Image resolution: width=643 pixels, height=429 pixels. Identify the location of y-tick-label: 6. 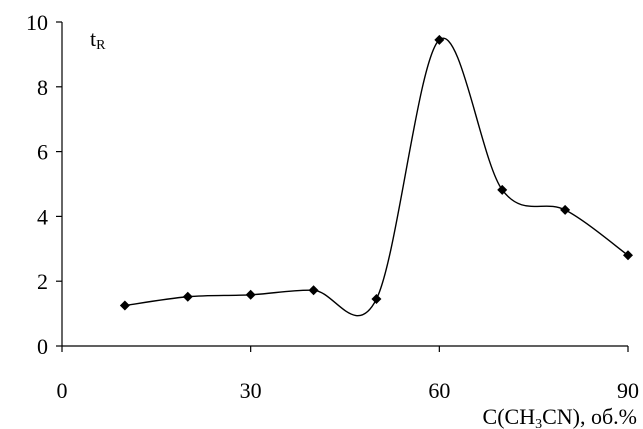
(42, 152).